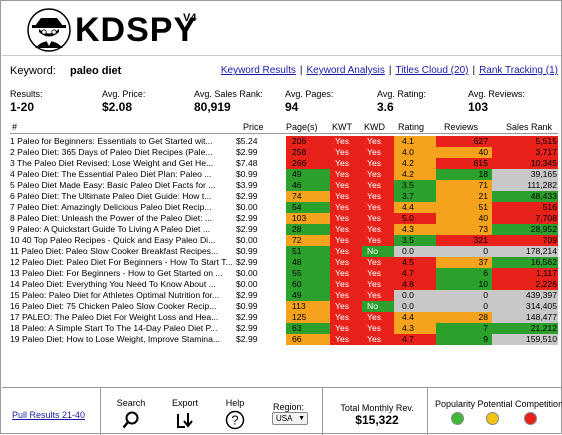  What do you see at coordinates (15, 127) in the screenshot?
I see `col-header-number: #` at bounding box center [15, 127].